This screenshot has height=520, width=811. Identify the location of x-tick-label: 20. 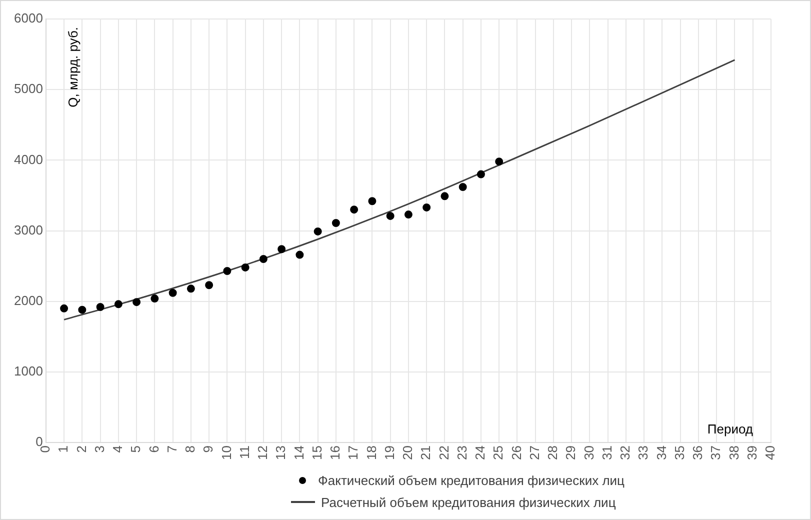
(408, 453).